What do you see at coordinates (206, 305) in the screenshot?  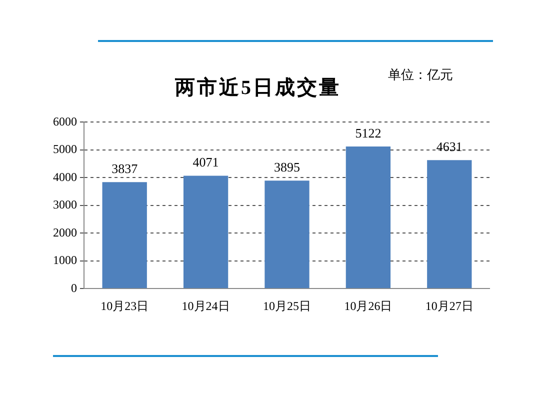 I see `x-tick-label: 10月24日` at bounding box center [206, 305].